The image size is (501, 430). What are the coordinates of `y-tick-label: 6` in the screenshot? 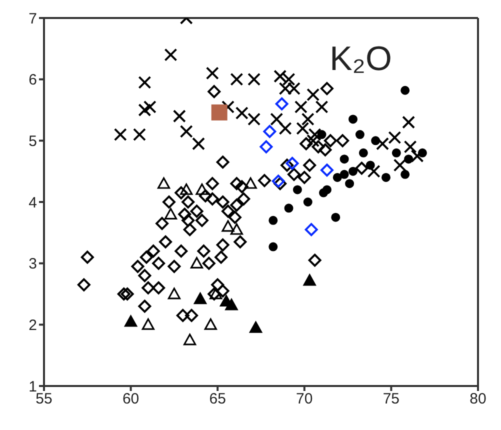 It's located at (32, 80).